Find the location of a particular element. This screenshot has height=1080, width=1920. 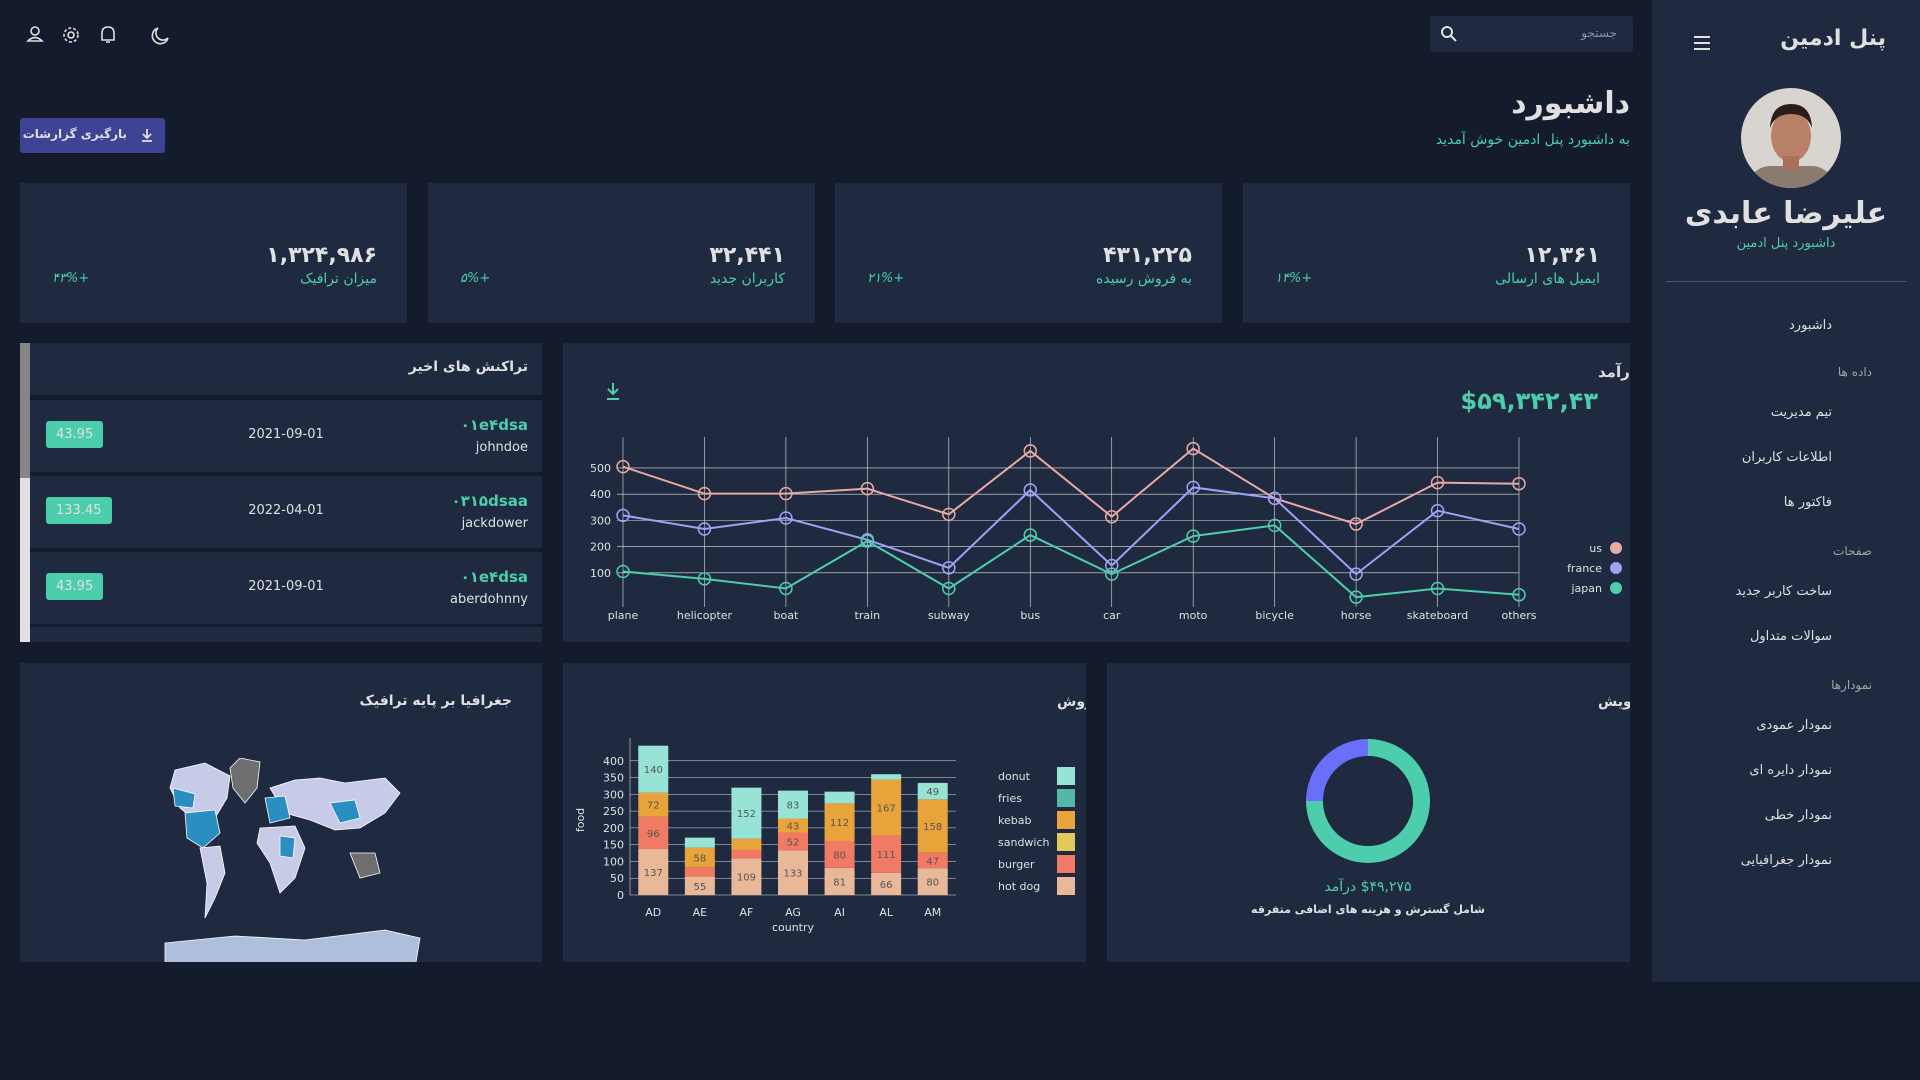

download-icon is located at coordinates (613, 391).